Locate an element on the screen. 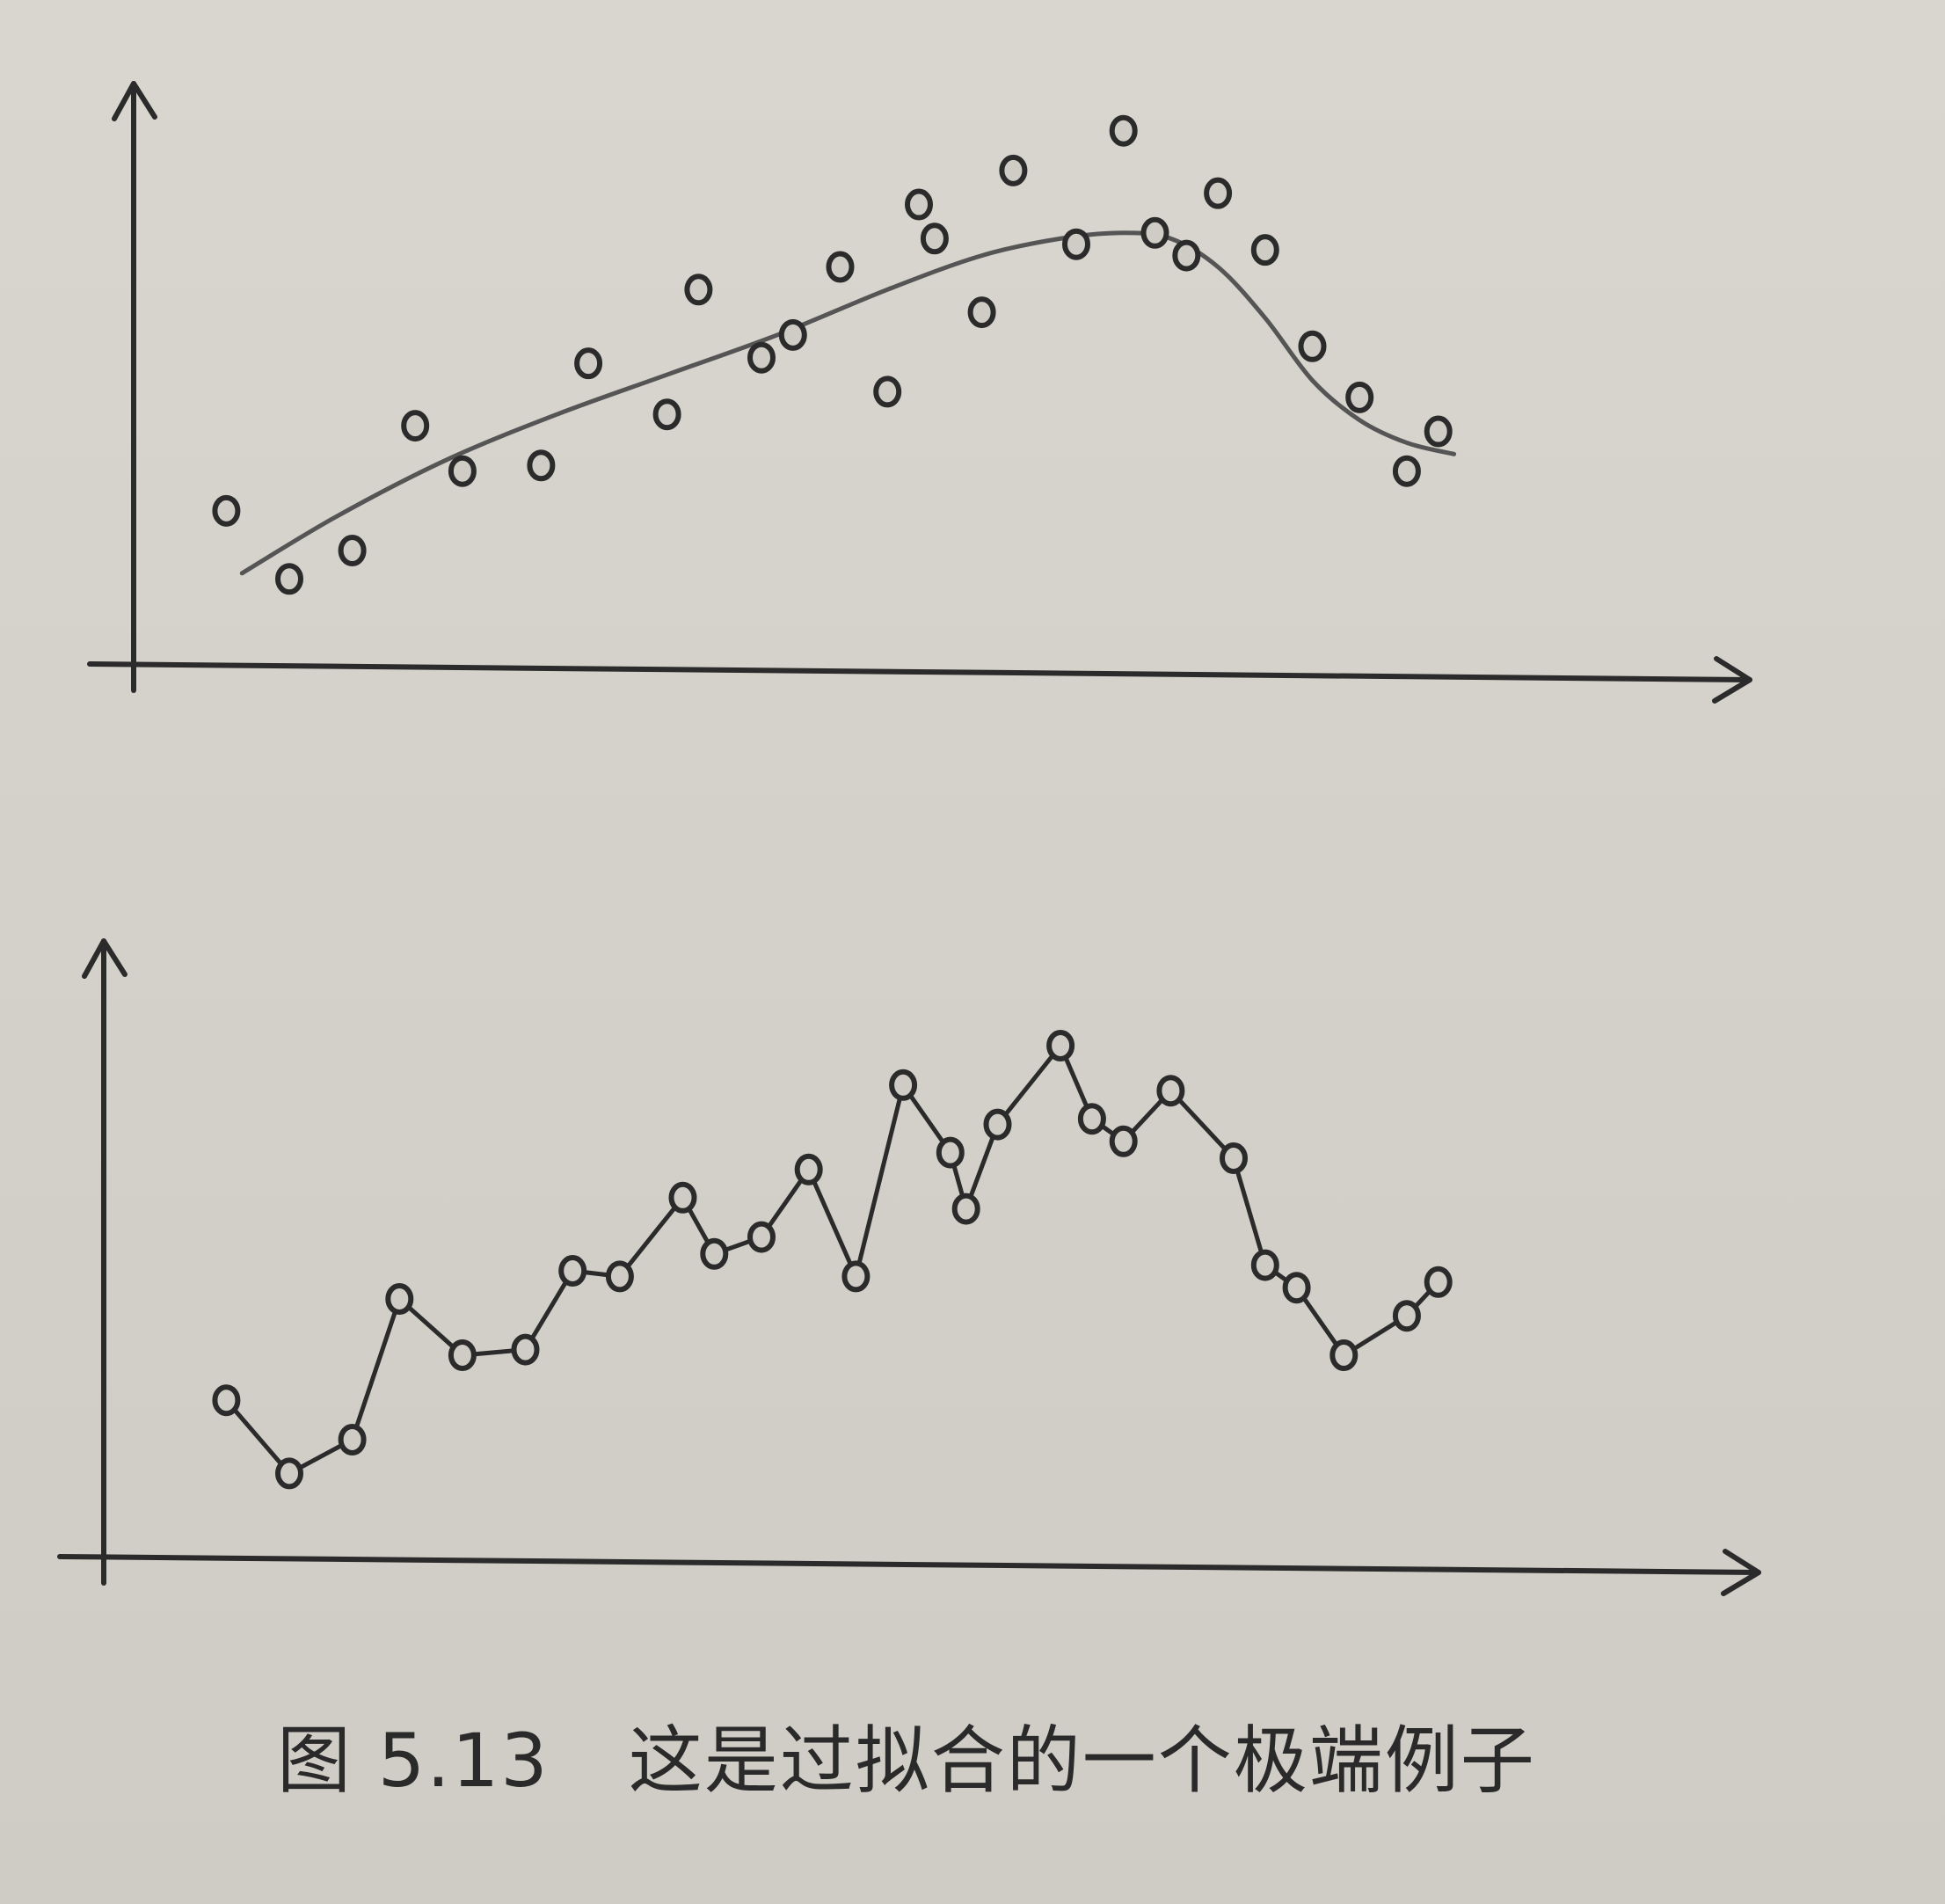 This screenshot has height=1904, width=1945. smooth-fit-curve is located at coordinates (848, 403).